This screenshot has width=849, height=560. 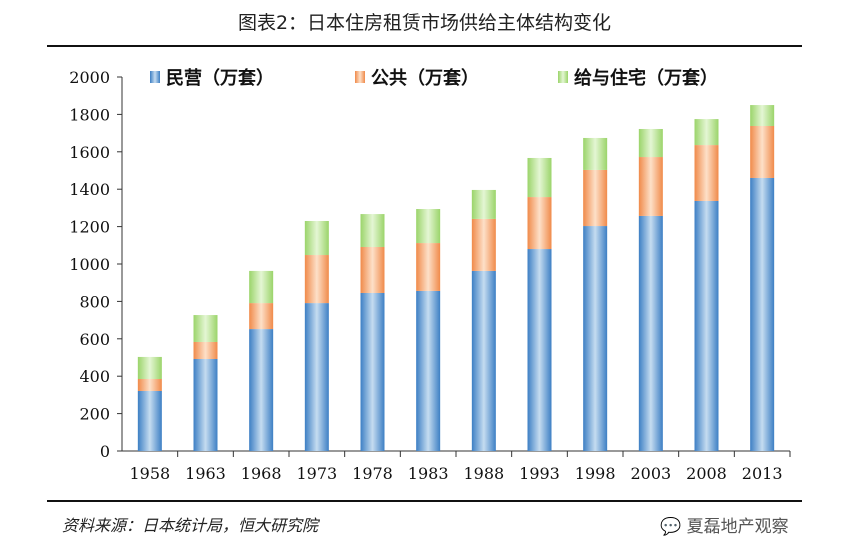 What do you see at coordinates (706, 473) in the screenshot?
I see `x-tick-label: 2008` at bounding box center [706, 473].